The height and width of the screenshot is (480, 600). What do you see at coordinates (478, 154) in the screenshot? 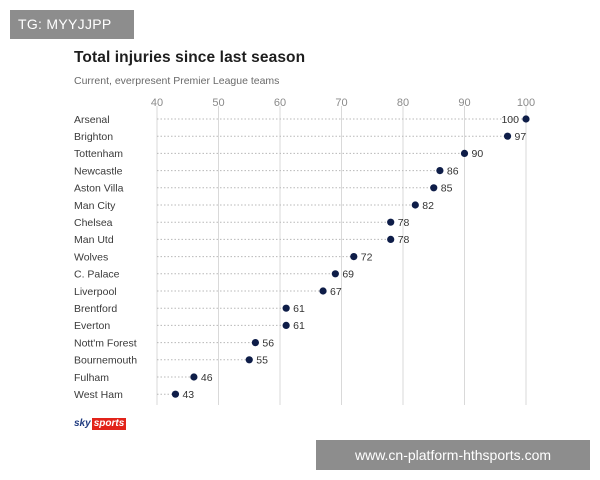
I see `value-label: 90` at bounding box center [478, 154].